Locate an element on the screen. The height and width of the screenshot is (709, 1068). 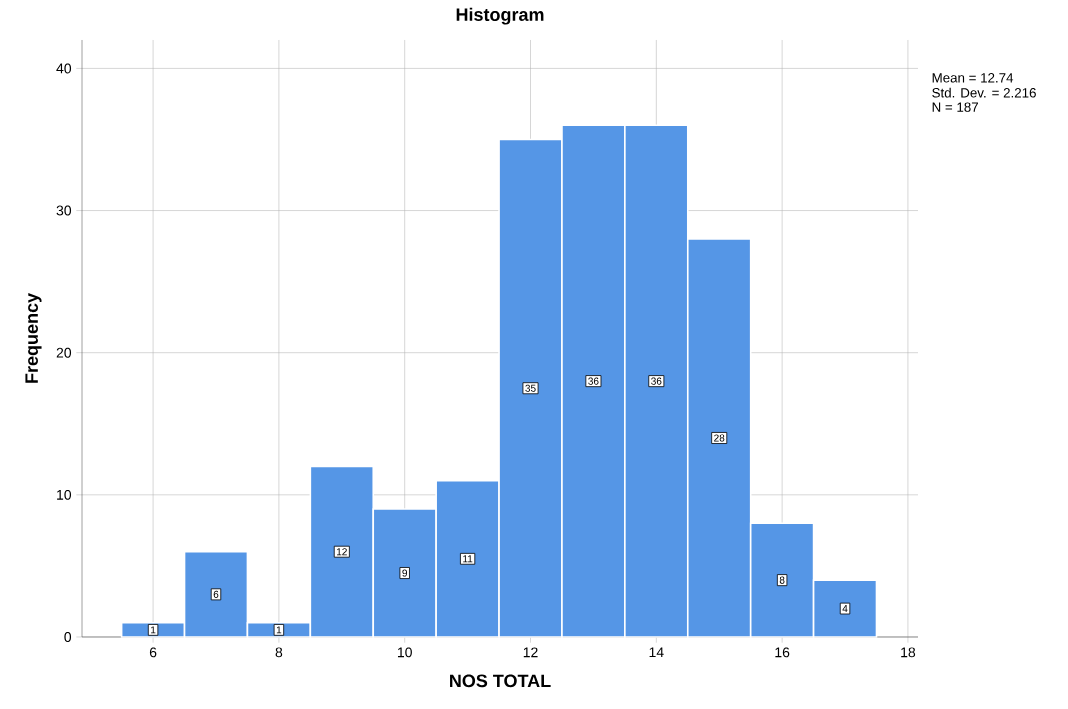
y-tick-label: 30 is located at coordinates (64, 210).